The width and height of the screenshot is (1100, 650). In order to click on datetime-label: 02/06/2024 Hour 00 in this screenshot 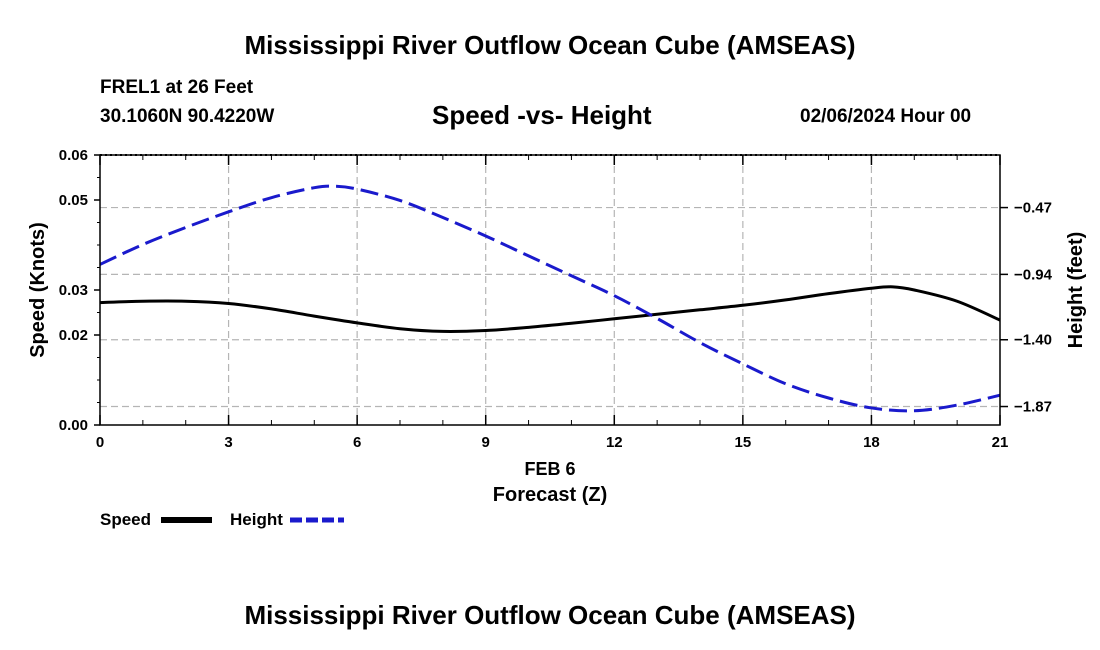, I will do `click(886, 116)`.